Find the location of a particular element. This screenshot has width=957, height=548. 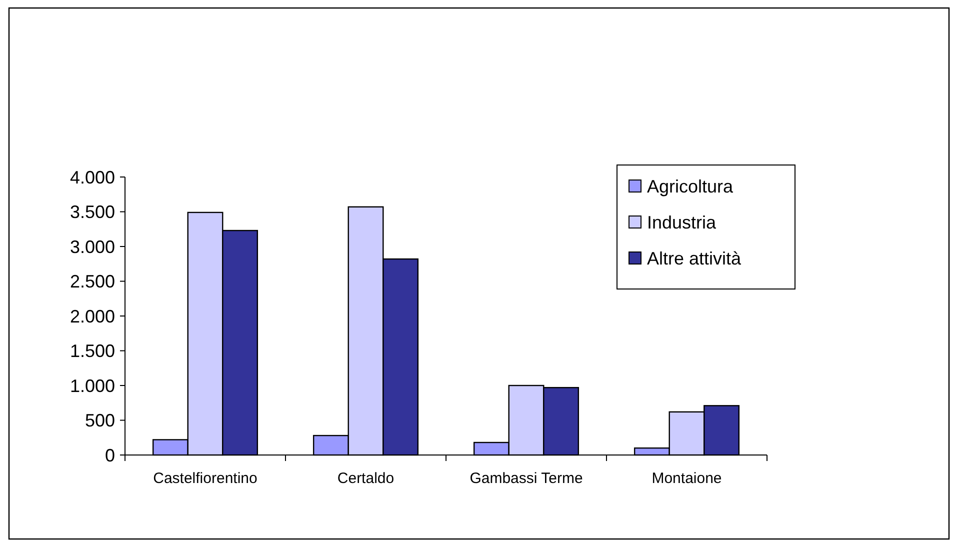

y-tick-label: 500 is located at coordinates (99, 420).